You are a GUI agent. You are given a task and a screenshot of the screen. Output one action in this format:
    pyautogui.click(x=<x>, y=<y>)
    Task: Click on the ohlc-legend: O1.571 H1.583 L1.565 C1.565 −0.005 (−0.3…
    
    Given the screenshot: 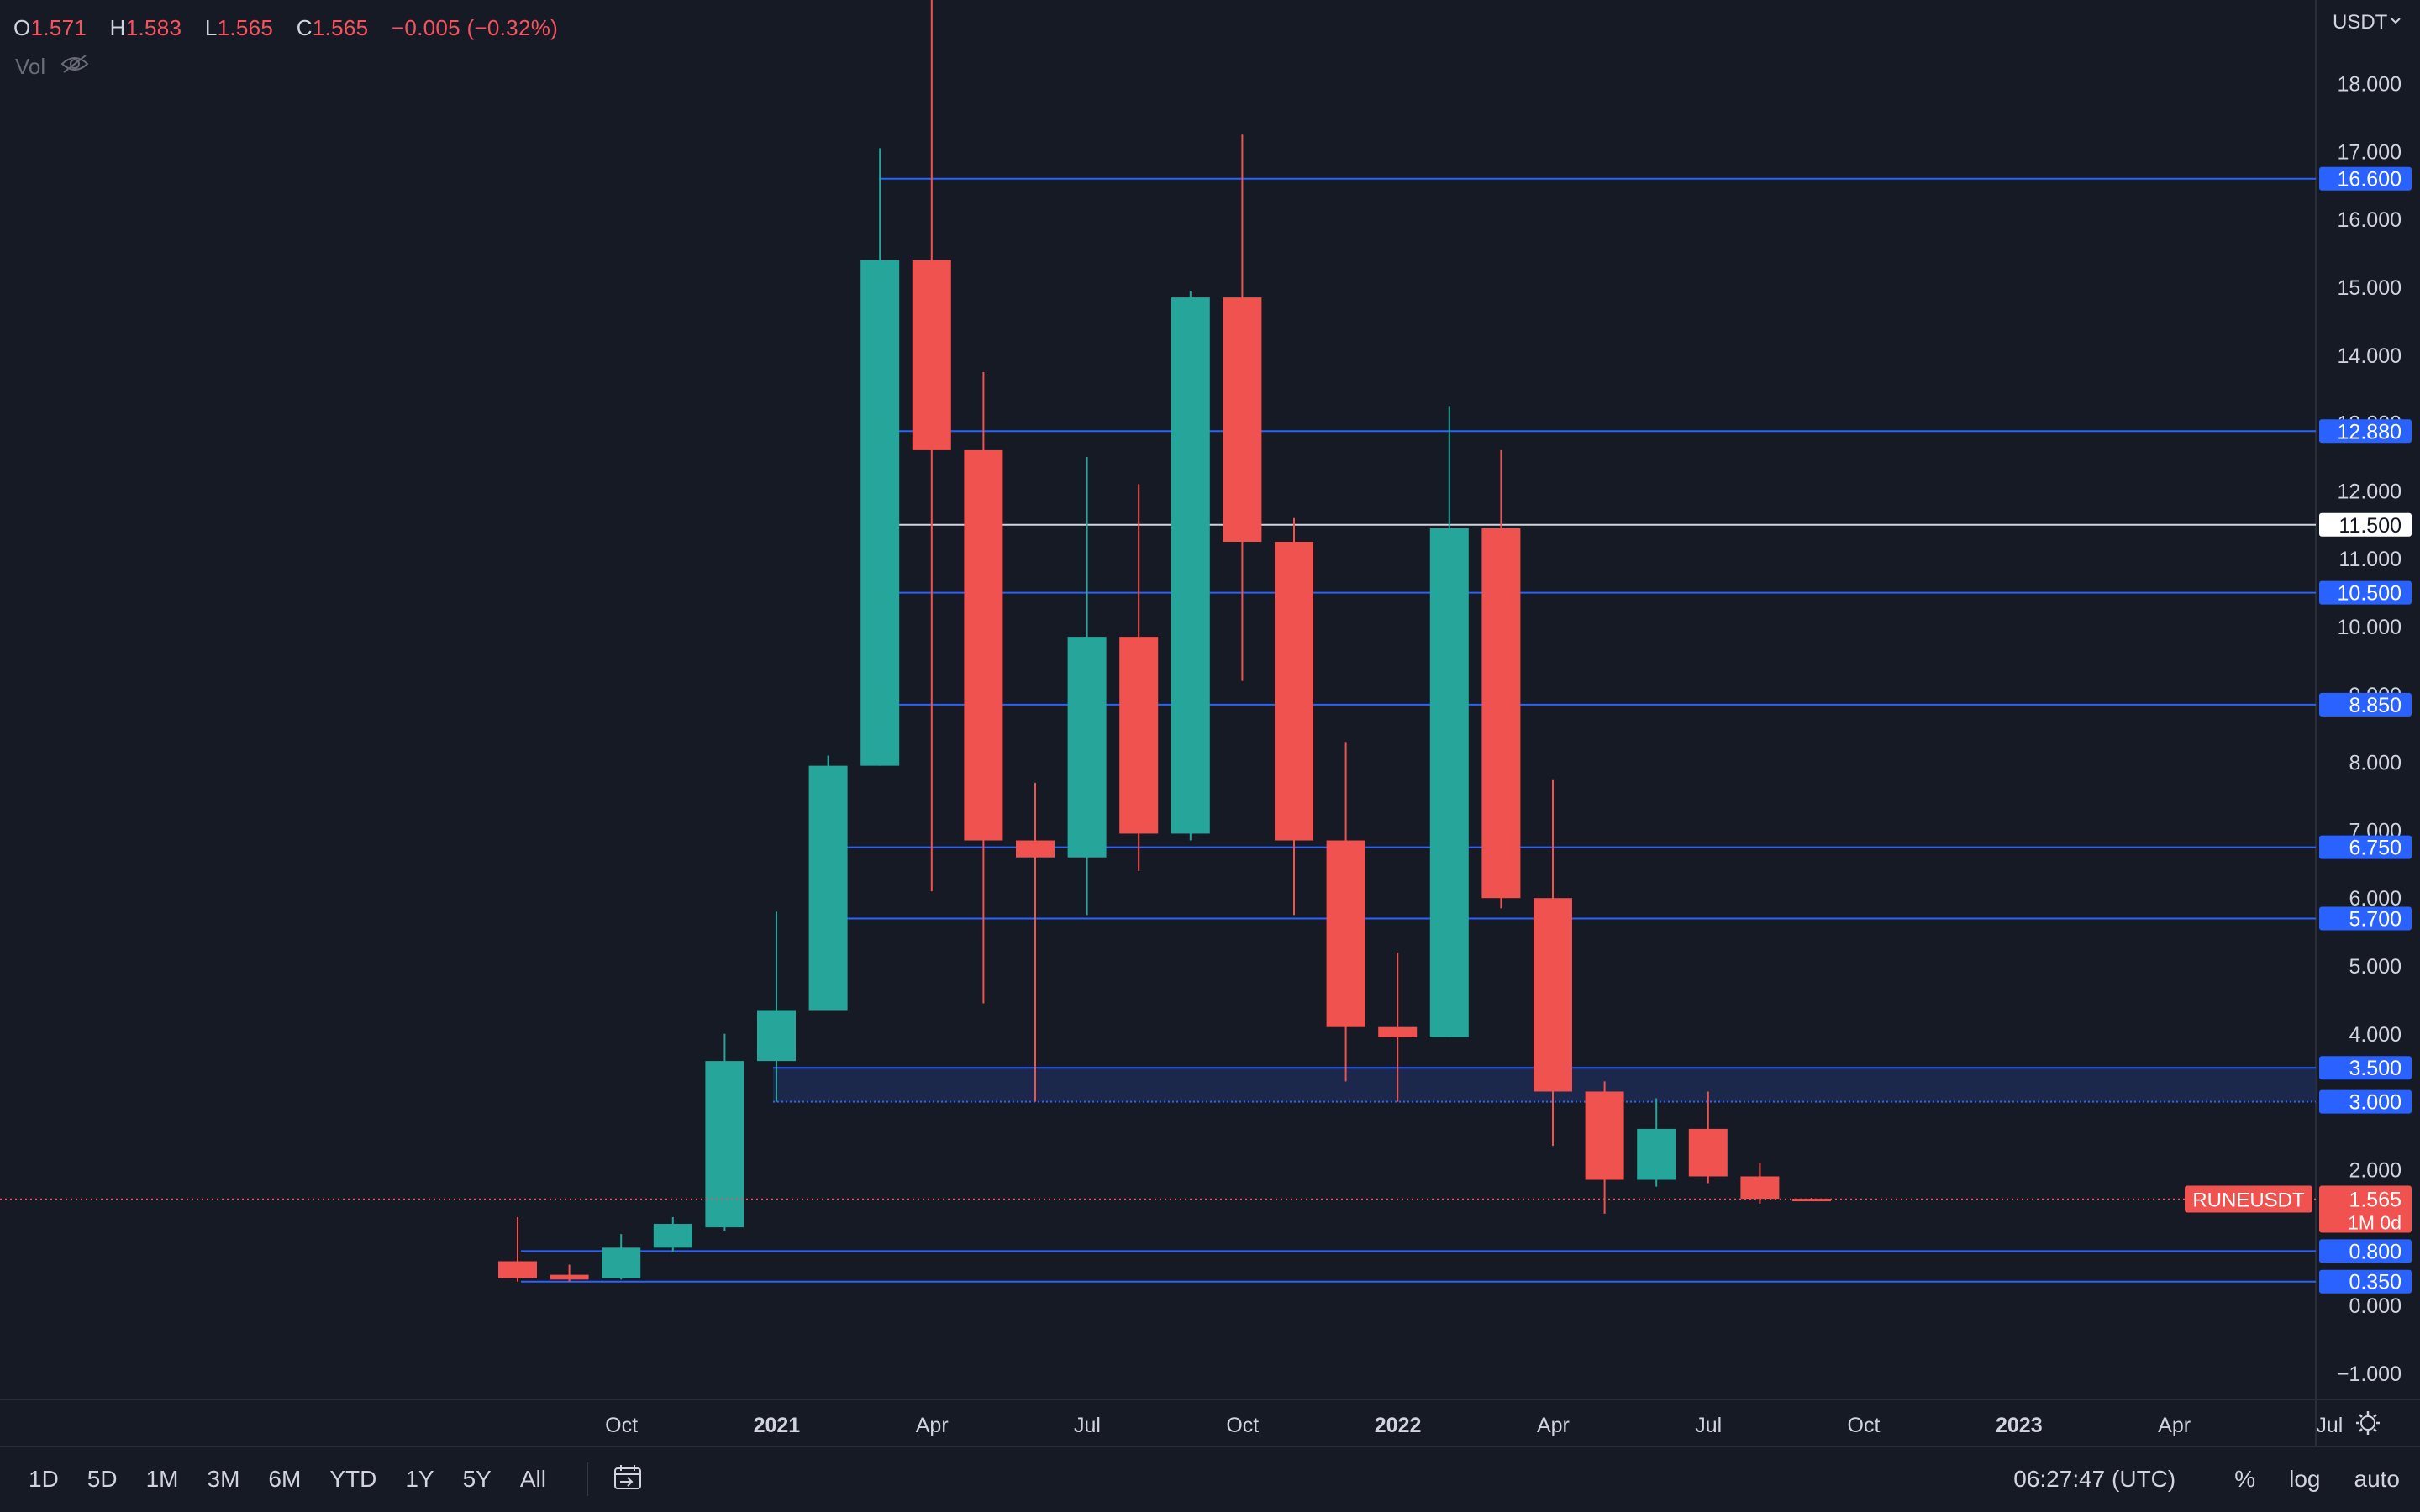 What is the action you would take?
    pyautogui.click(x=294, y=28)
    